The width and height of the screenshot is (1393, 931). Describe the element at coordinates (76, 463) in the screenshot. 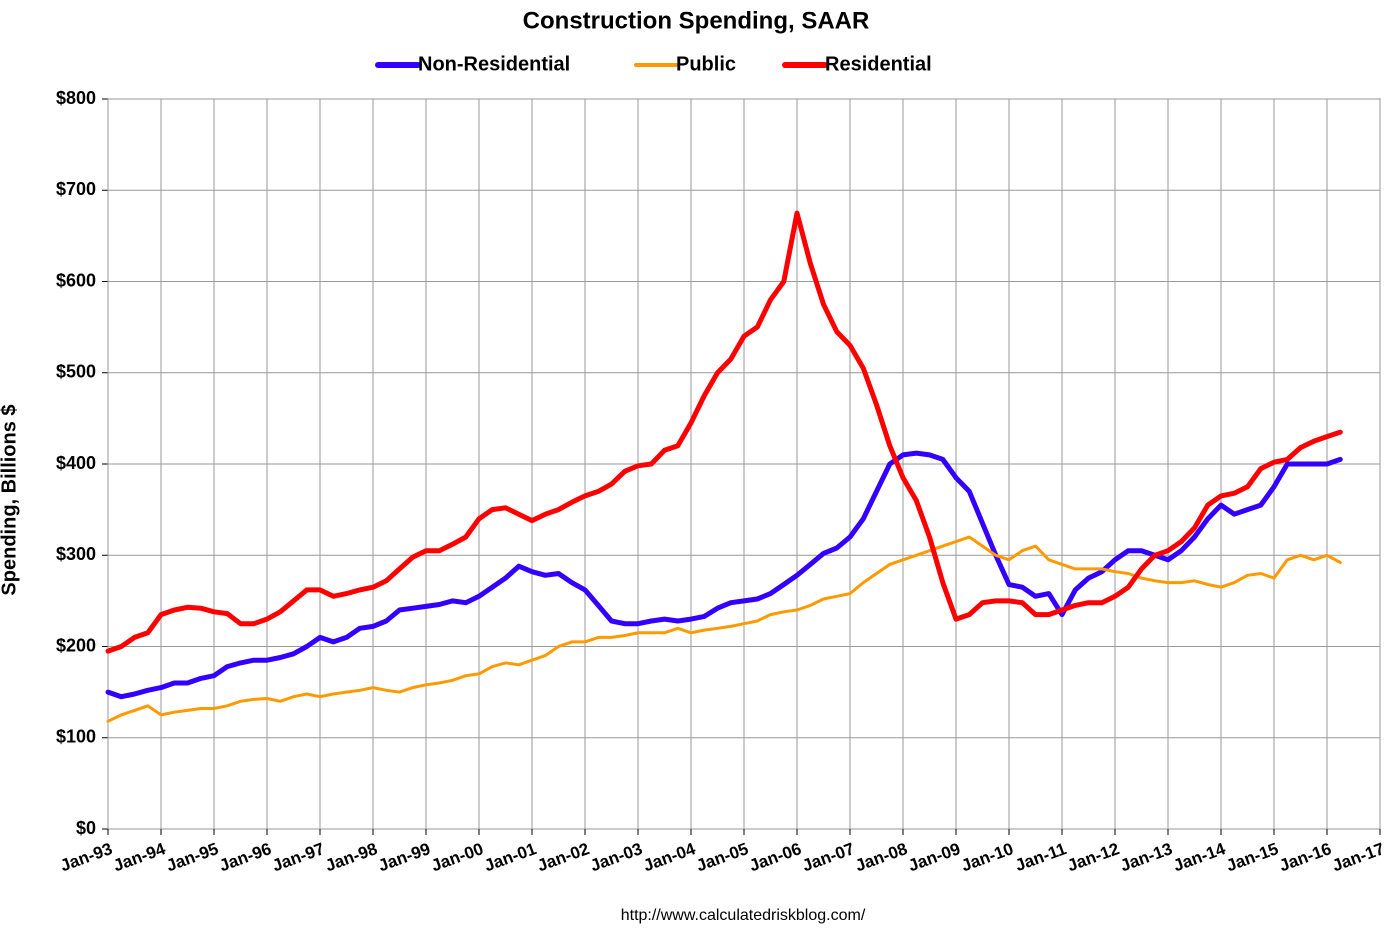

I see `y-tick-label: $400` at that location.